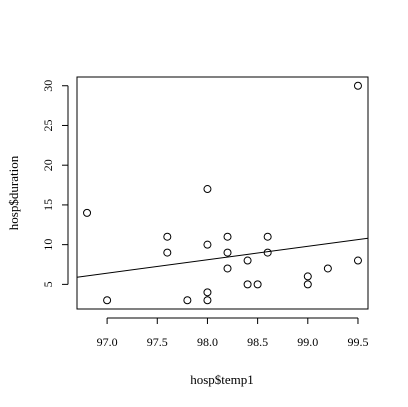 The width and height of the screenshot is (408, 407). Describe the element at coordinates (48, 125) in the screenshot. I see `y-tick-label: 25` at that location.